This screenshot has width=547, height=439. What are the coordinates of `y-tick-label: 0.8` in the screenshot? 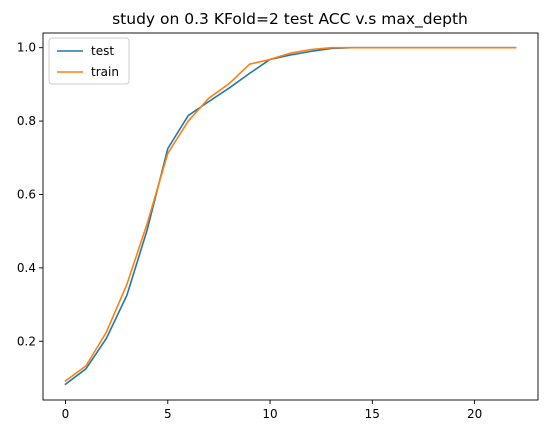 It's located at (26, 121).